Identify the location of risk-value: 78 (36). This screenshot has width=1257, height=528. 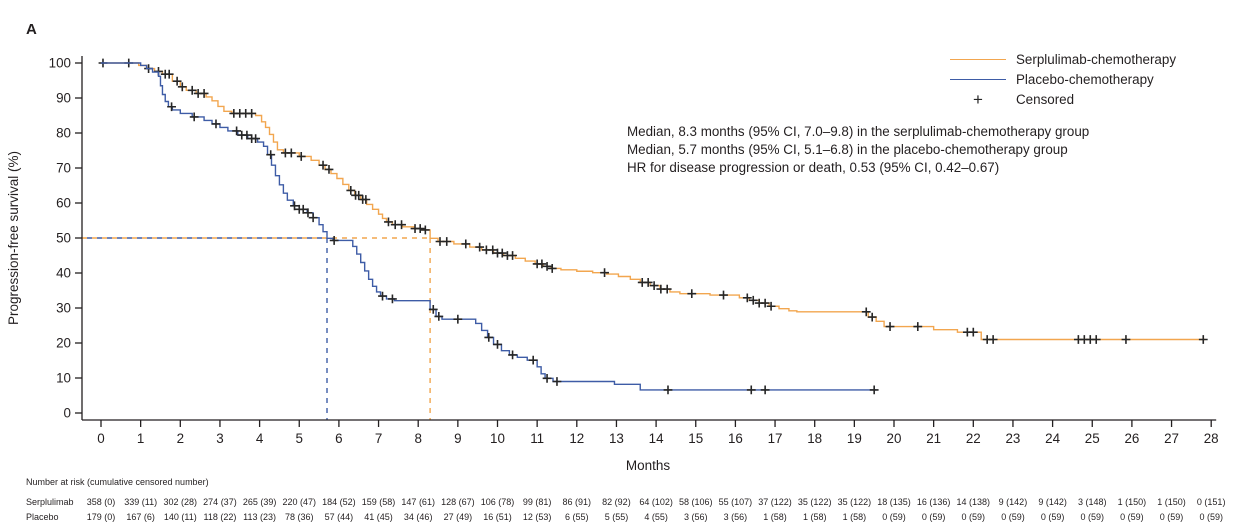
(299, 517).